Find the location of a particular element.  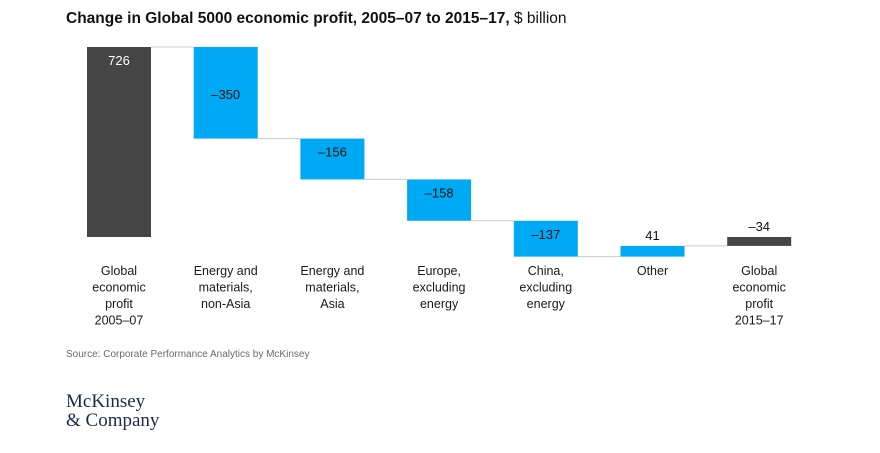

category-label-2: materials, is located at coordinates (332, 288).